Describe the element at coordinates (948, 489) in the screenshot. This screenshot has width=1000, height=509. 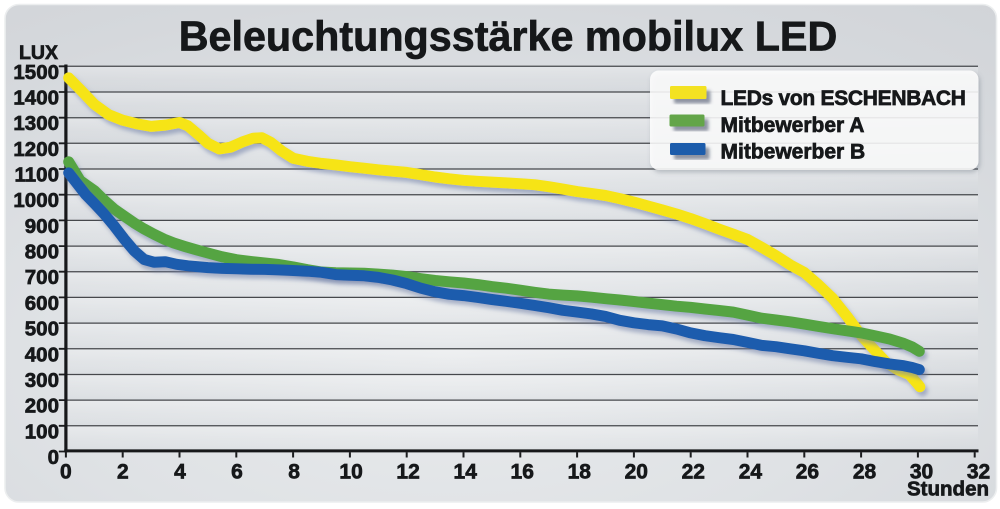
I see `svg-text: Stunden` at that location.